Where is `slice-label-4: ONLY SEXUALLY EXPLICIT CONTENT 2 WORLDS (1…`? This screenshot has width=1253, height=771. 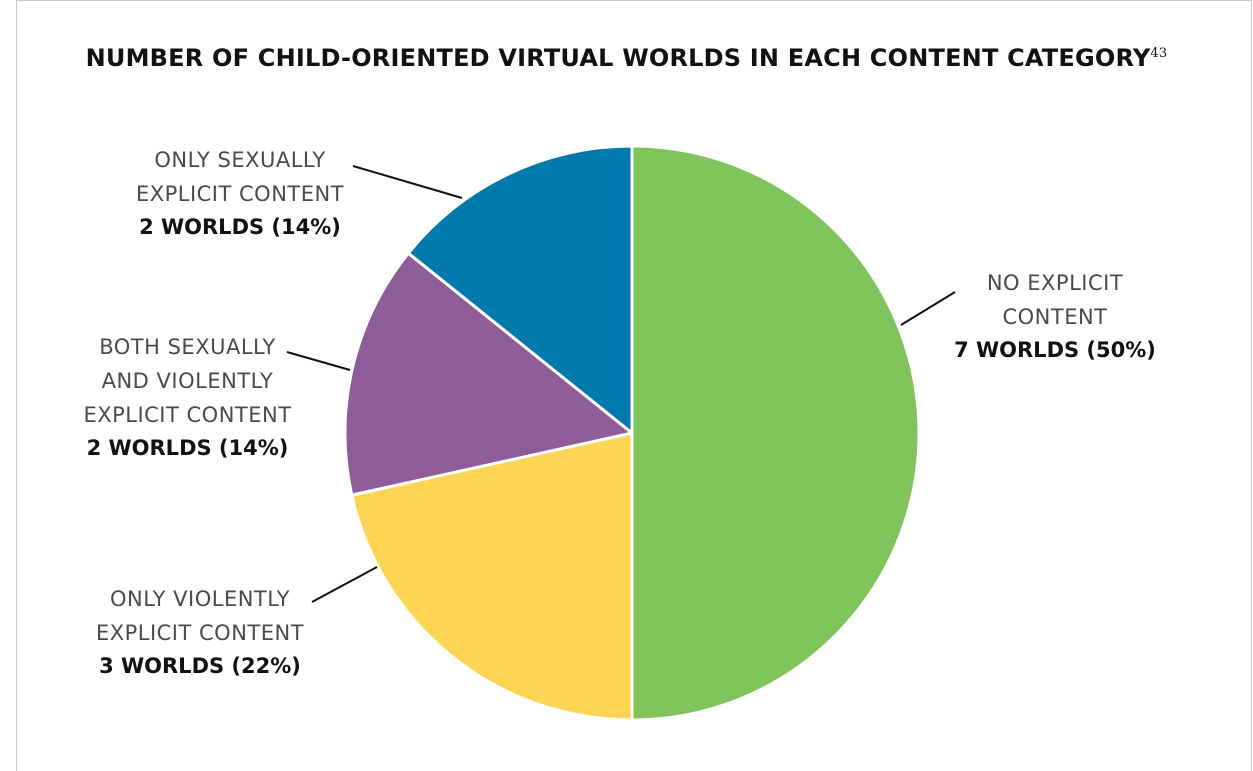
slice-label-4: ONLY SEXUALLY EXPLICIT CONTENT 2 WORLDS (1… is located at coordinates (240, 193).